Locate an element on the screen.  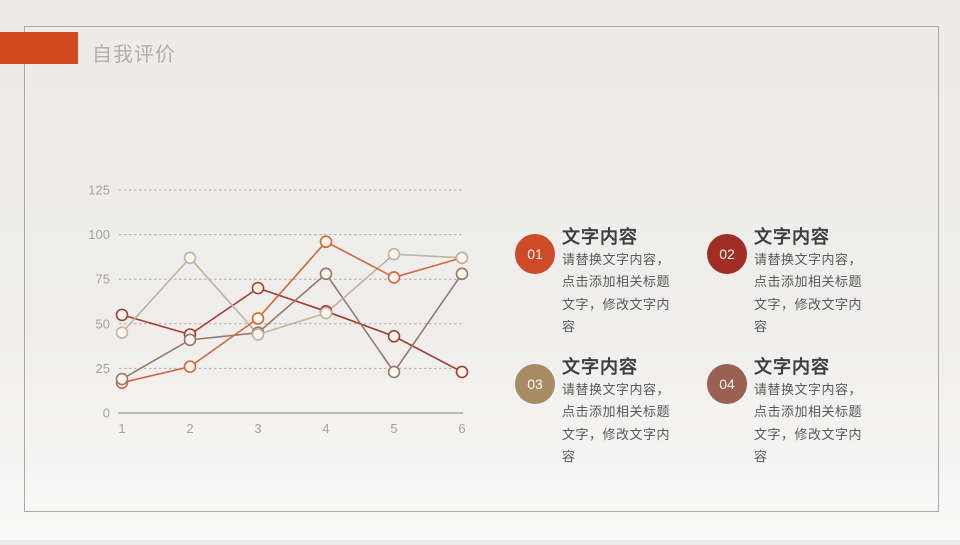
svg-text: 75 is located at coordinates (103, 279).